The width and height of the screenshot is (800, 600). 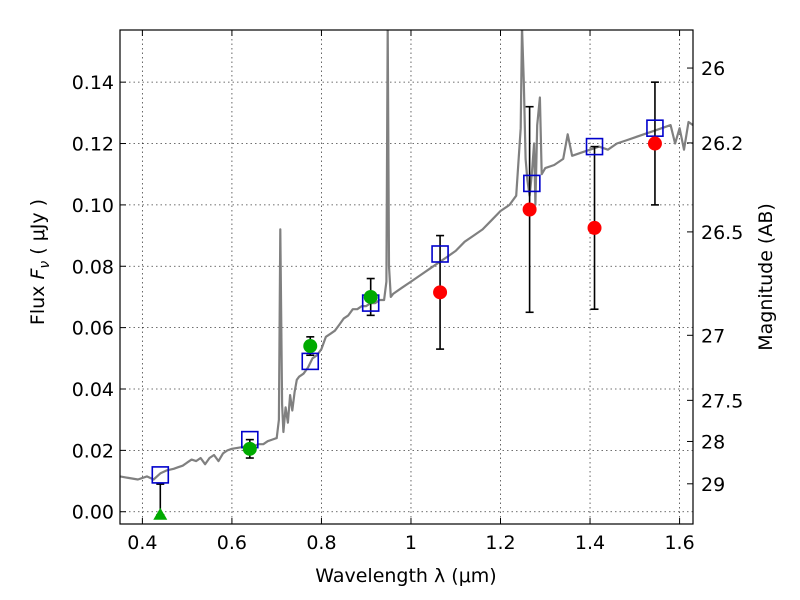 I want to click on right-tick-label: 28, so click(x=713, y=442).